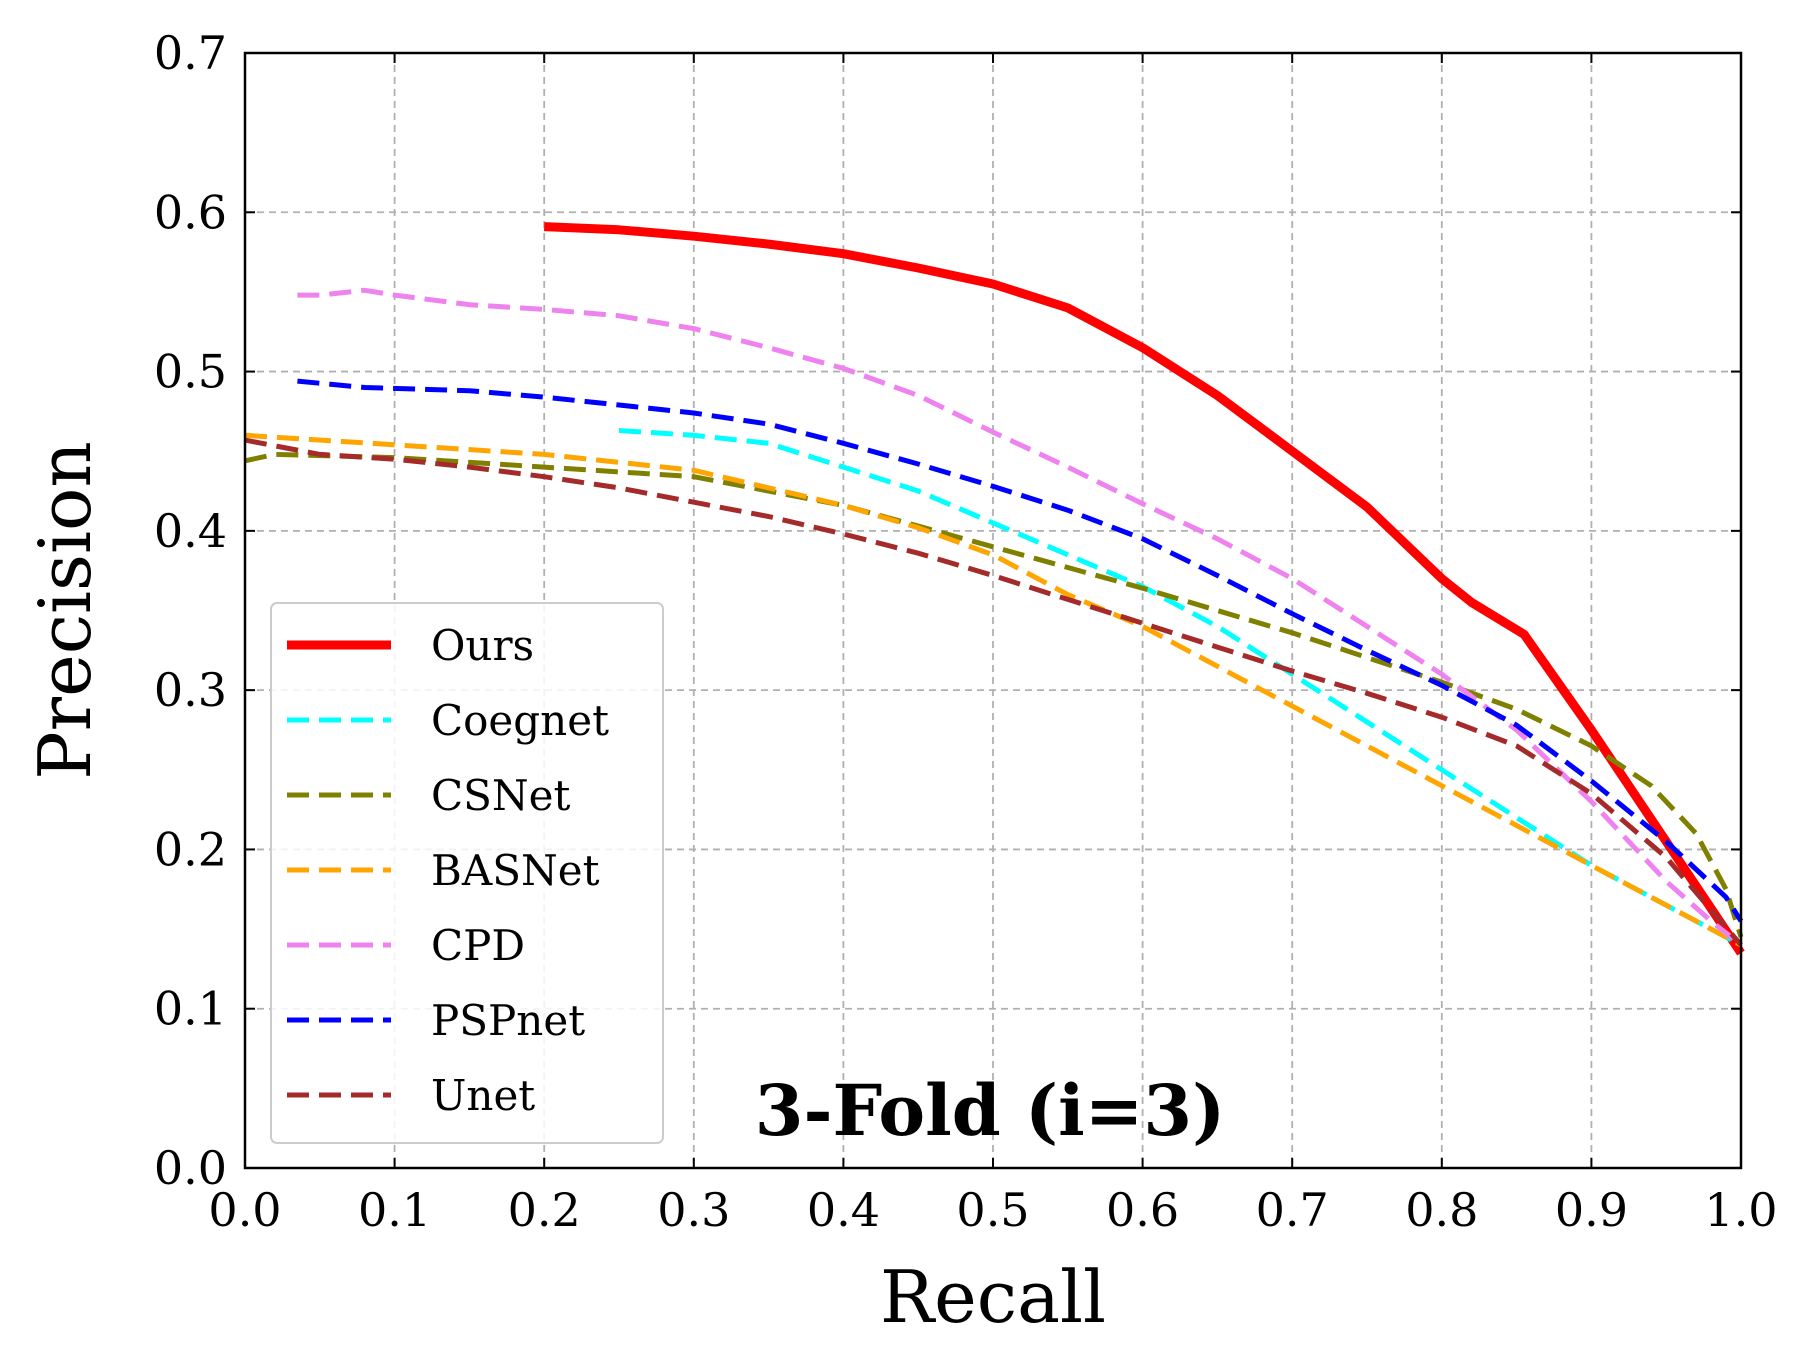 The width and height of the screenshot is (1810, 1365). What do you see at coordinates (990, 1110) in the screenshot?
I see `chart-annotation: 3-Fold (i=3)` at bounding box center [990, 1110].